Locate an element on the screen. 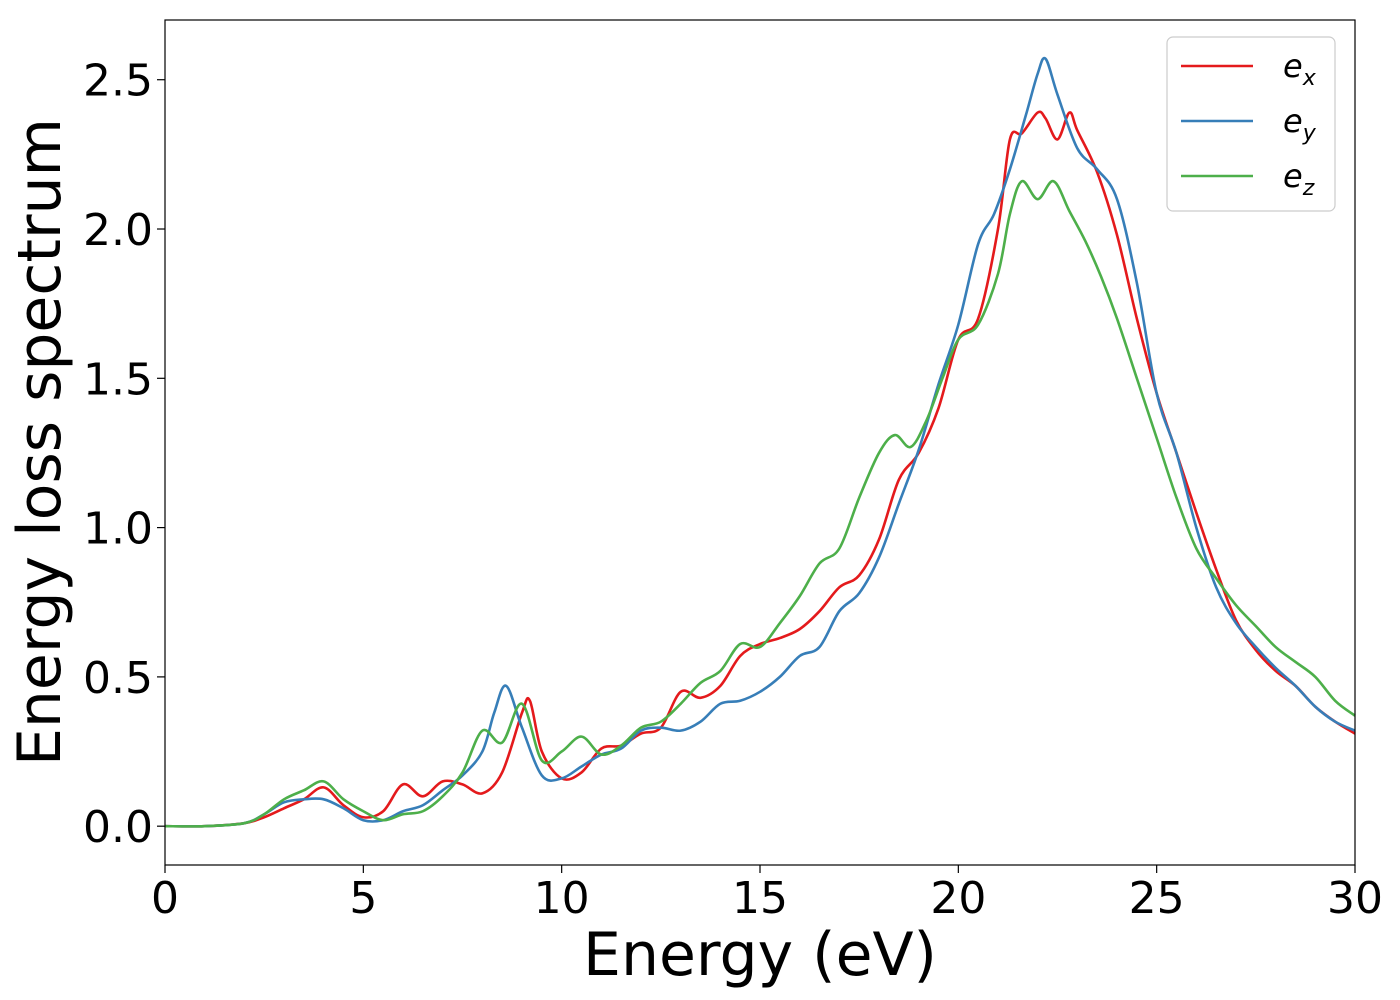  y-axis-title: Energy loss spectrum is located at coordinates (40, 442).